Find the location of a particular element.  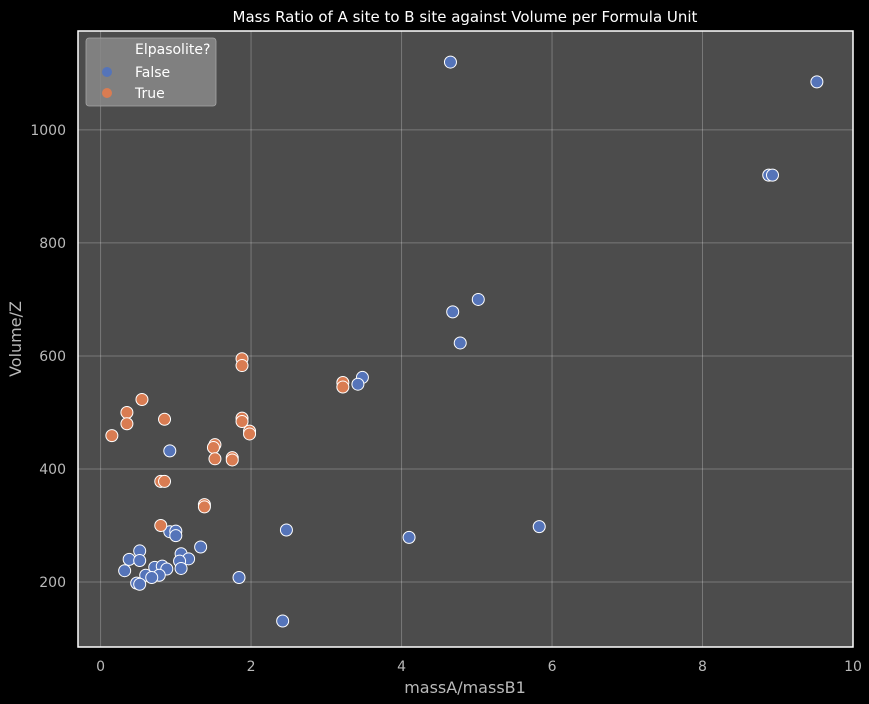

x-tick-label: 0 is located at coordinates (100, 667).